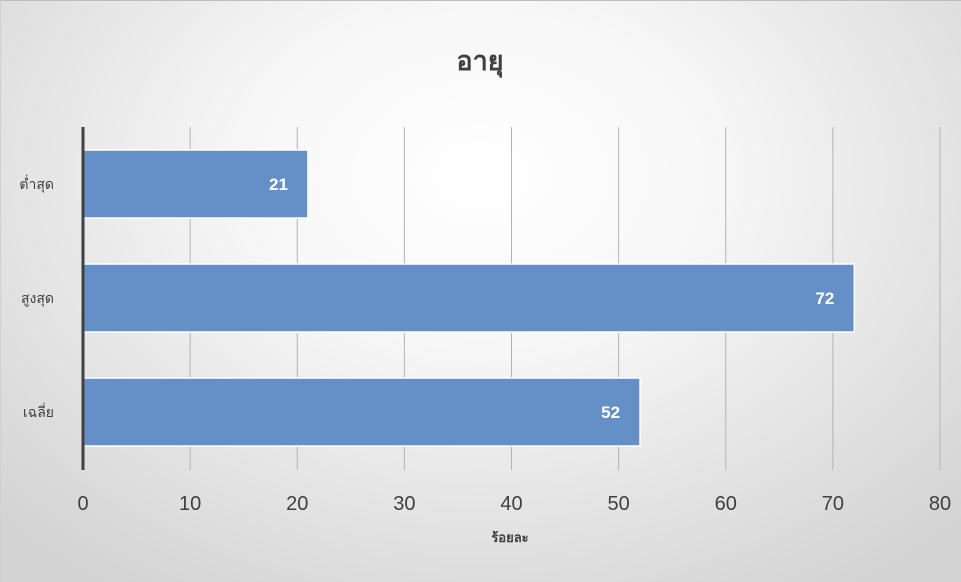 Image resolution: width=961 pixels, height=582 pixels. Describe the element at coordinates (190, 504) in the screenshot. I see `tick-label: 10` at that location.